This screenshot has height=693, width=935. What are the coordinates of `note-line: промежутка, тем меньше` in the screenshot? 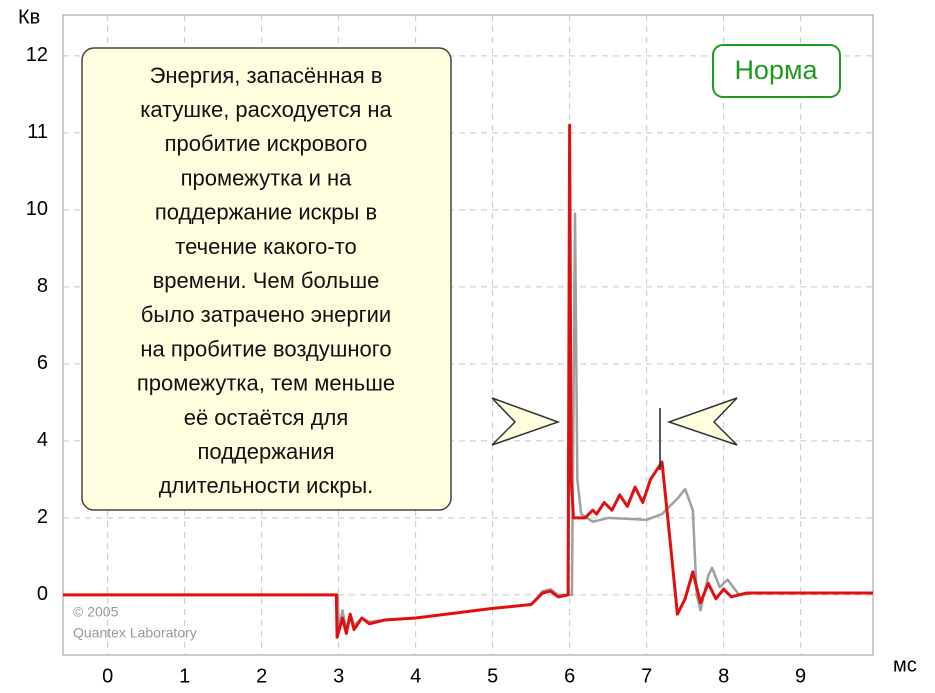 It's located at (266, 383).